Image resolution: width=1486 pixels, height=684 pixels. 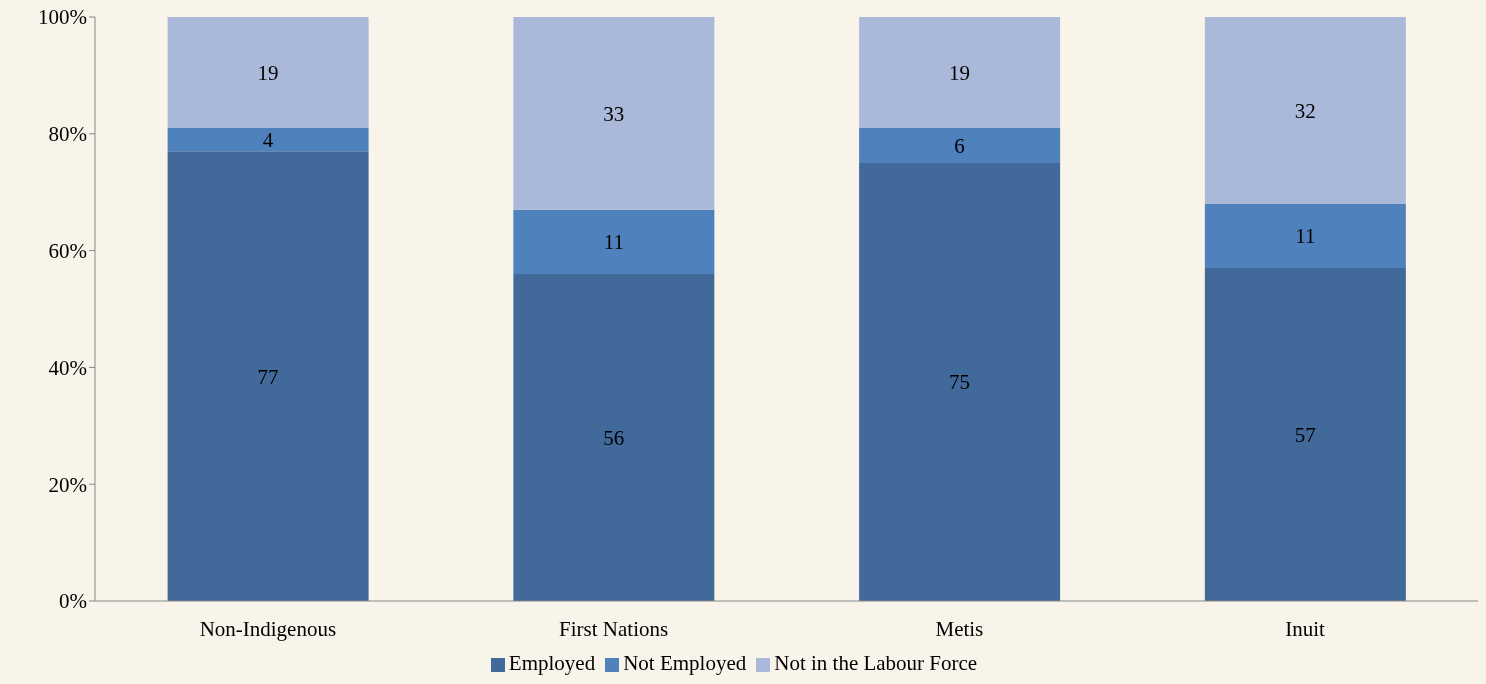 I want to click on data-label: 57, so click(x=1305, y=435).